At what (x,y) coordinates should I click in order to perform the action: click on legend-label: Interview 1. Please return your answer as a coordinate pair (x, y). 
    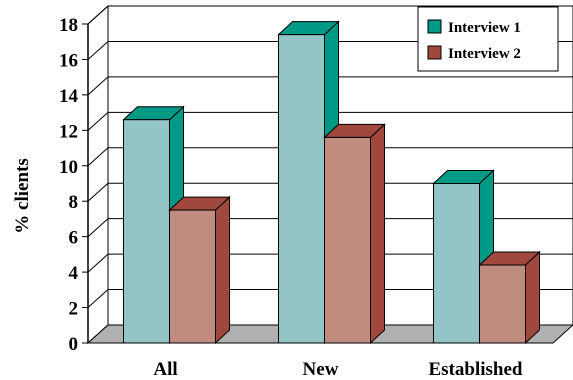
    Looking at the image, I should click on (484, 28).